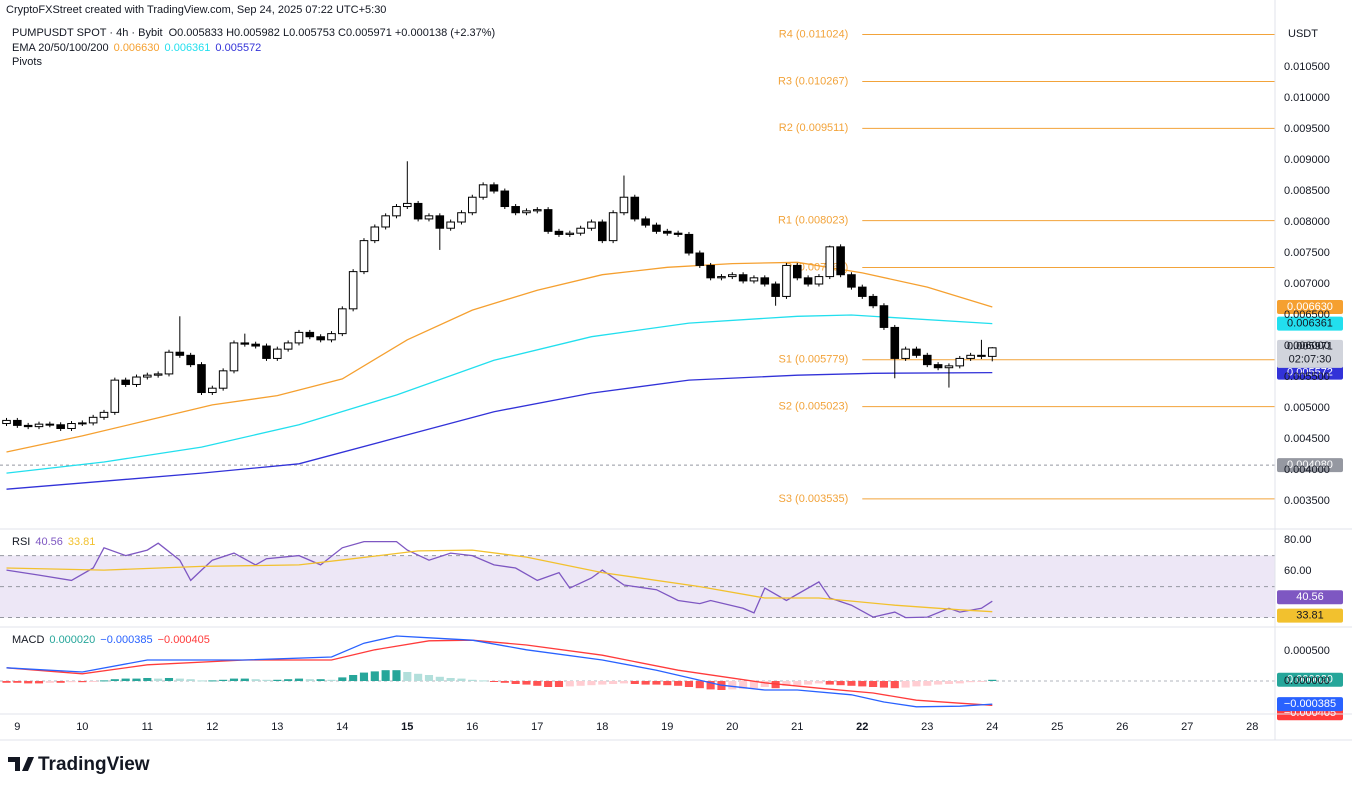 This screenshot has height=785, width=1352. Describe the element at coordinates (72, 640) in the screenshot. I see `hist-value: 0.000020` at that location.